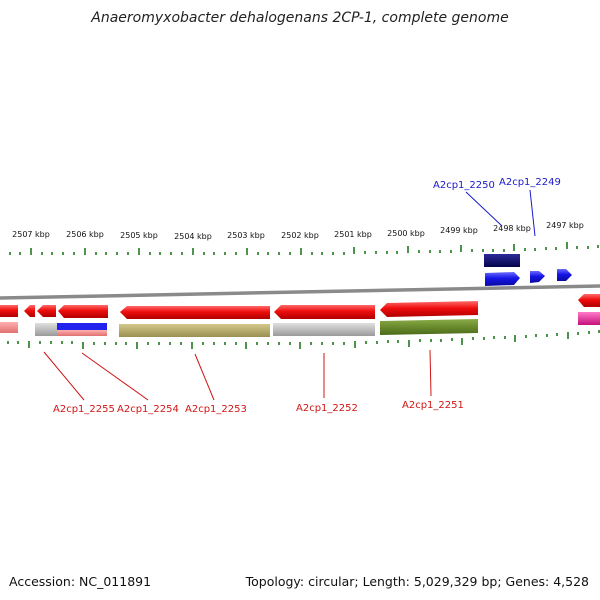 Image resolution: width=600 pixels, height=600 pixels. I want to click on feature-bar-pink, so click(589, 318).